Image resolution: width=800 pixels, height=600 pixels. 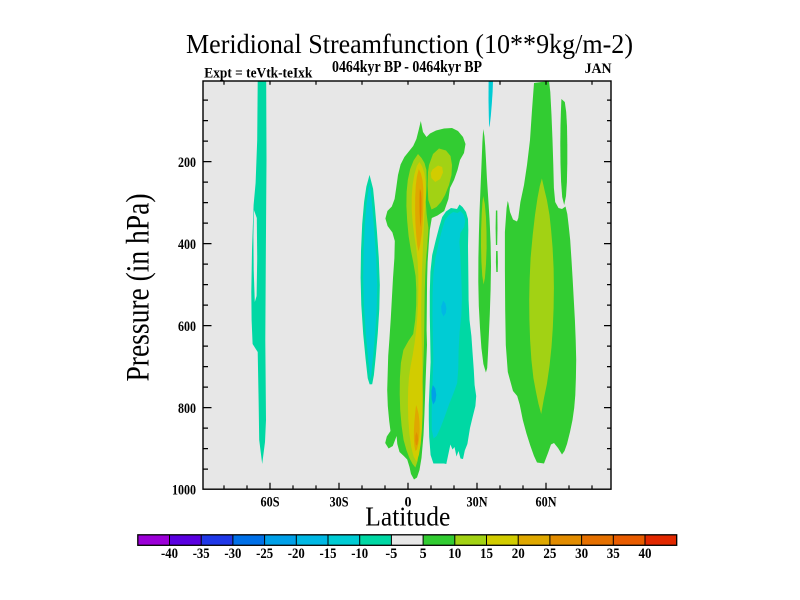 I want to click on svg-text: -30, so click(x=232, y=554).